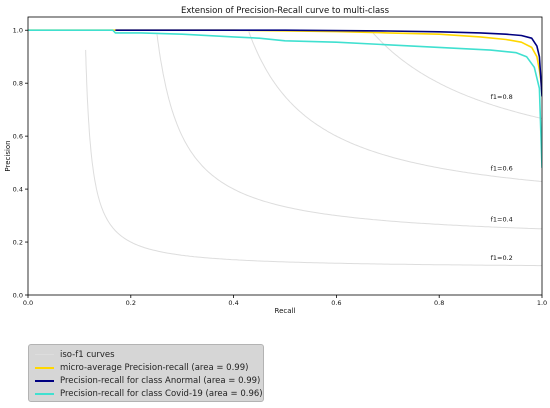  Describe the element at coordinates (131, 303) in the screenshot. I see `x-tick-label: 0.2` at that location.